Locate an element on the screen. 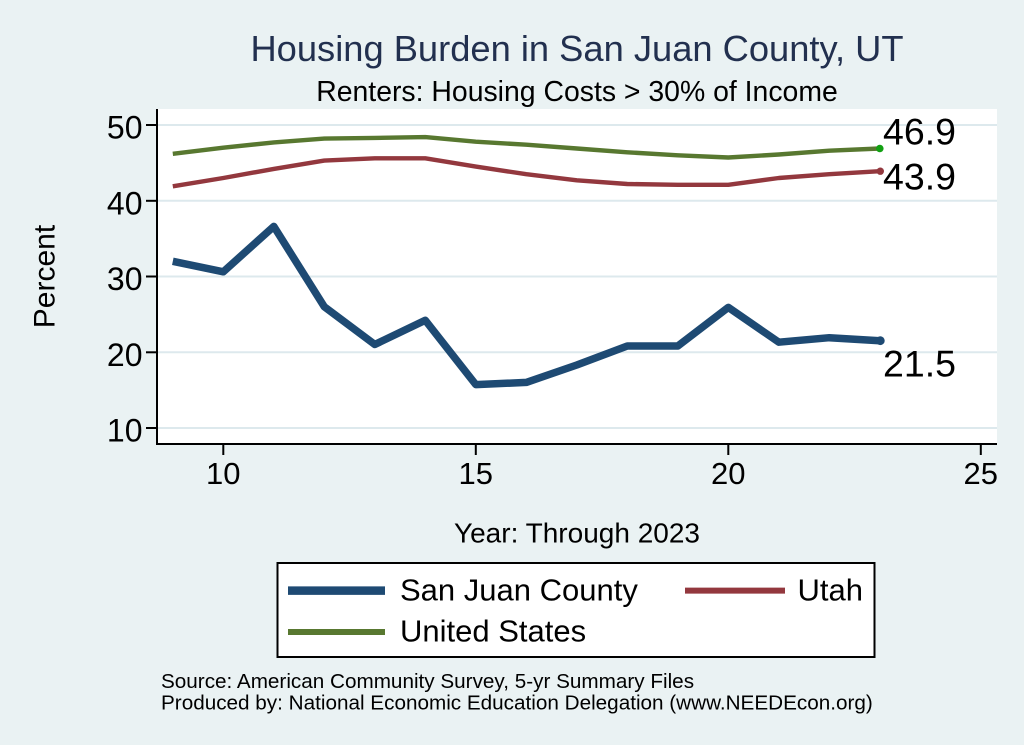  svg-text: 15 is located at coordinates (476, 473).